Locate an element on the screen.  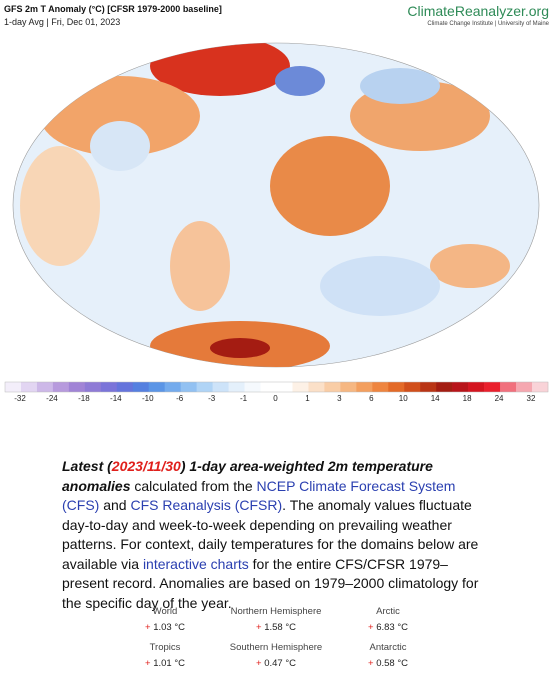
colorbar-label: 24 is located at coordinates (499, 398).